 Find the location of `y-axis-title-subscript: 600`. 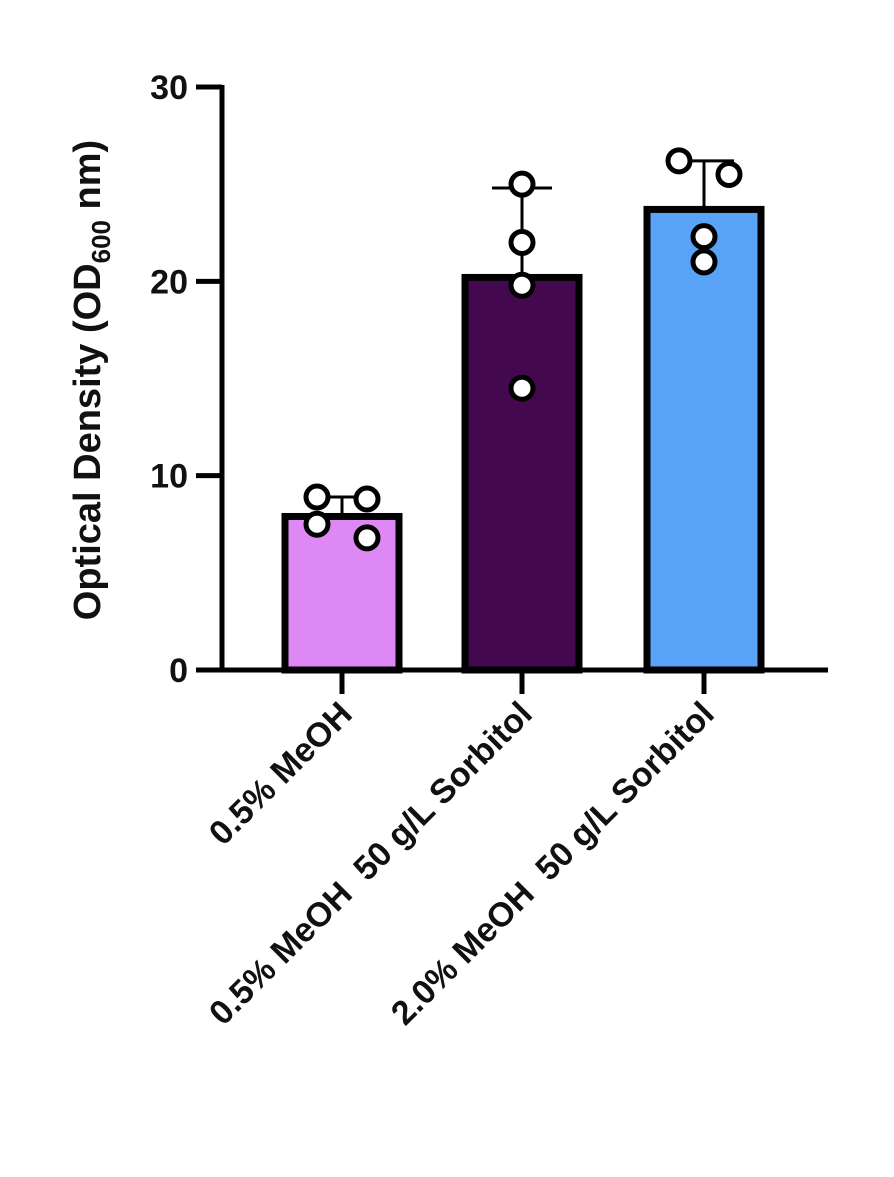

y-axis-title-subscript: 600 is located at coordinates (101, 241).